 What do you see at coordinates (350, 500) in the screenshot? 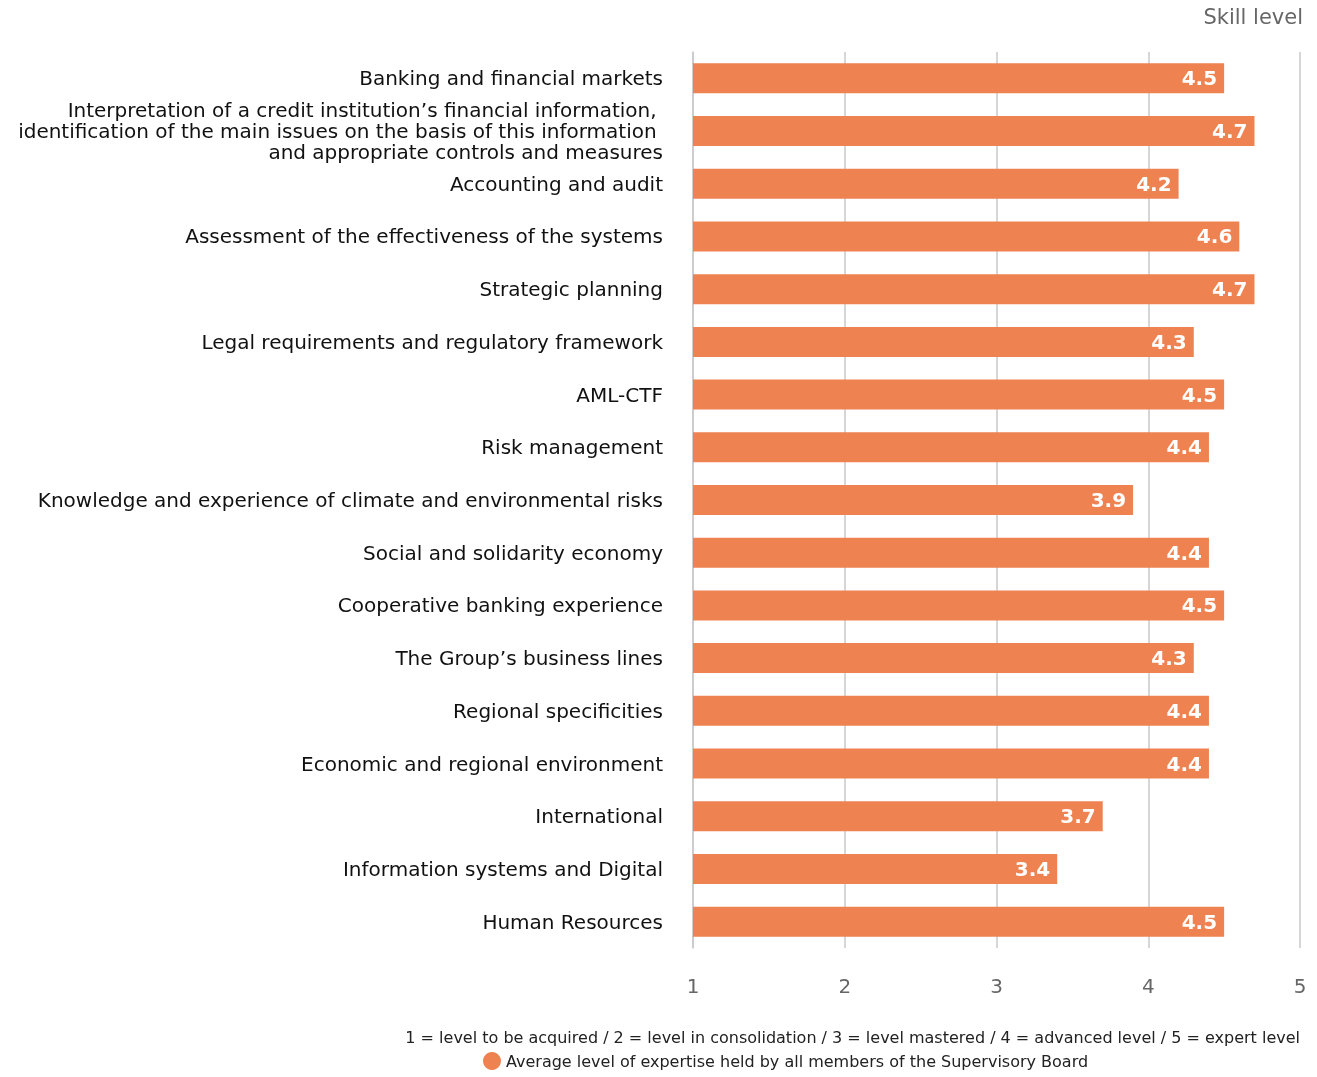
I see `y-tick-label: Knowledge and experience of climate and environmental risks` at bounding box center [350, 500].